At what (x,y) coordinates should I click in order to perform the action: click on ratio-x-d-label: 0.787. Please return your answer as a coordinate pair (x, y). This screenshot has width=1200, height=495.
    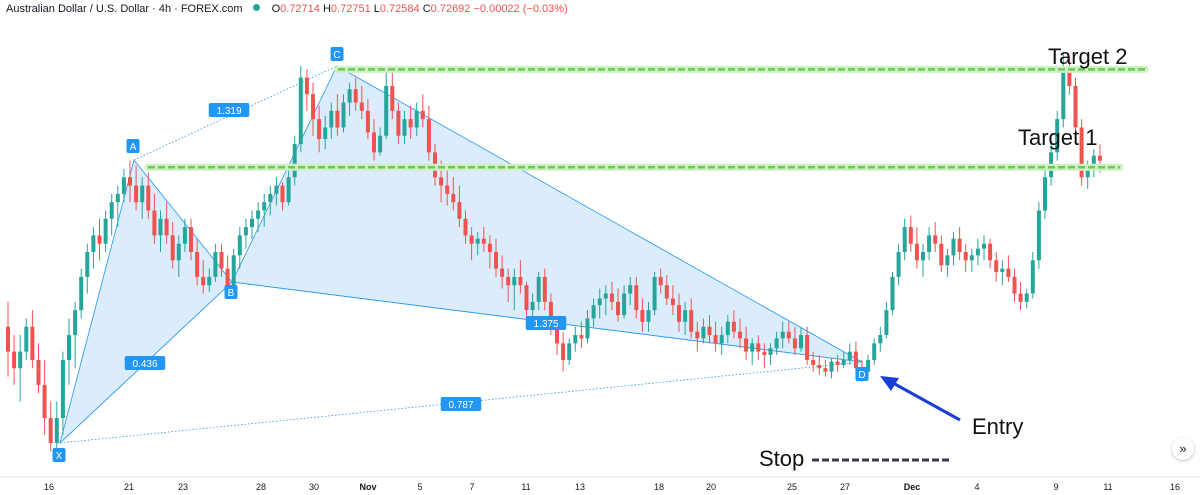
    Looking at the image, I should click on (461, 404).